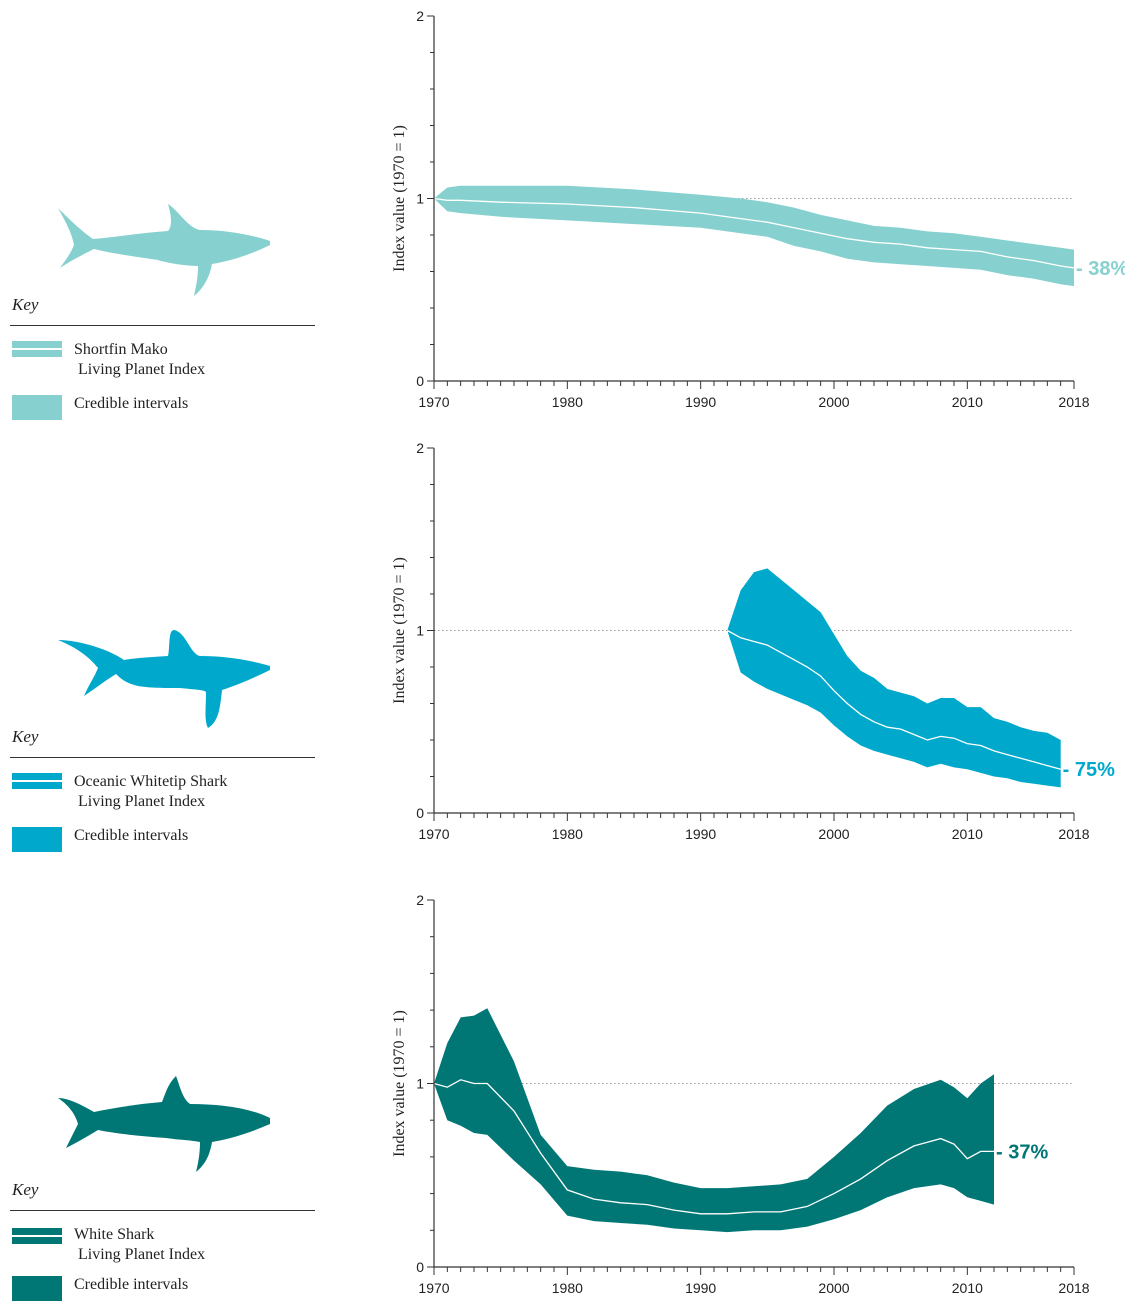 This screenshot has width=1125, height=1305. I want to click on percent-change-label: - 38%, so click(1100, 269).